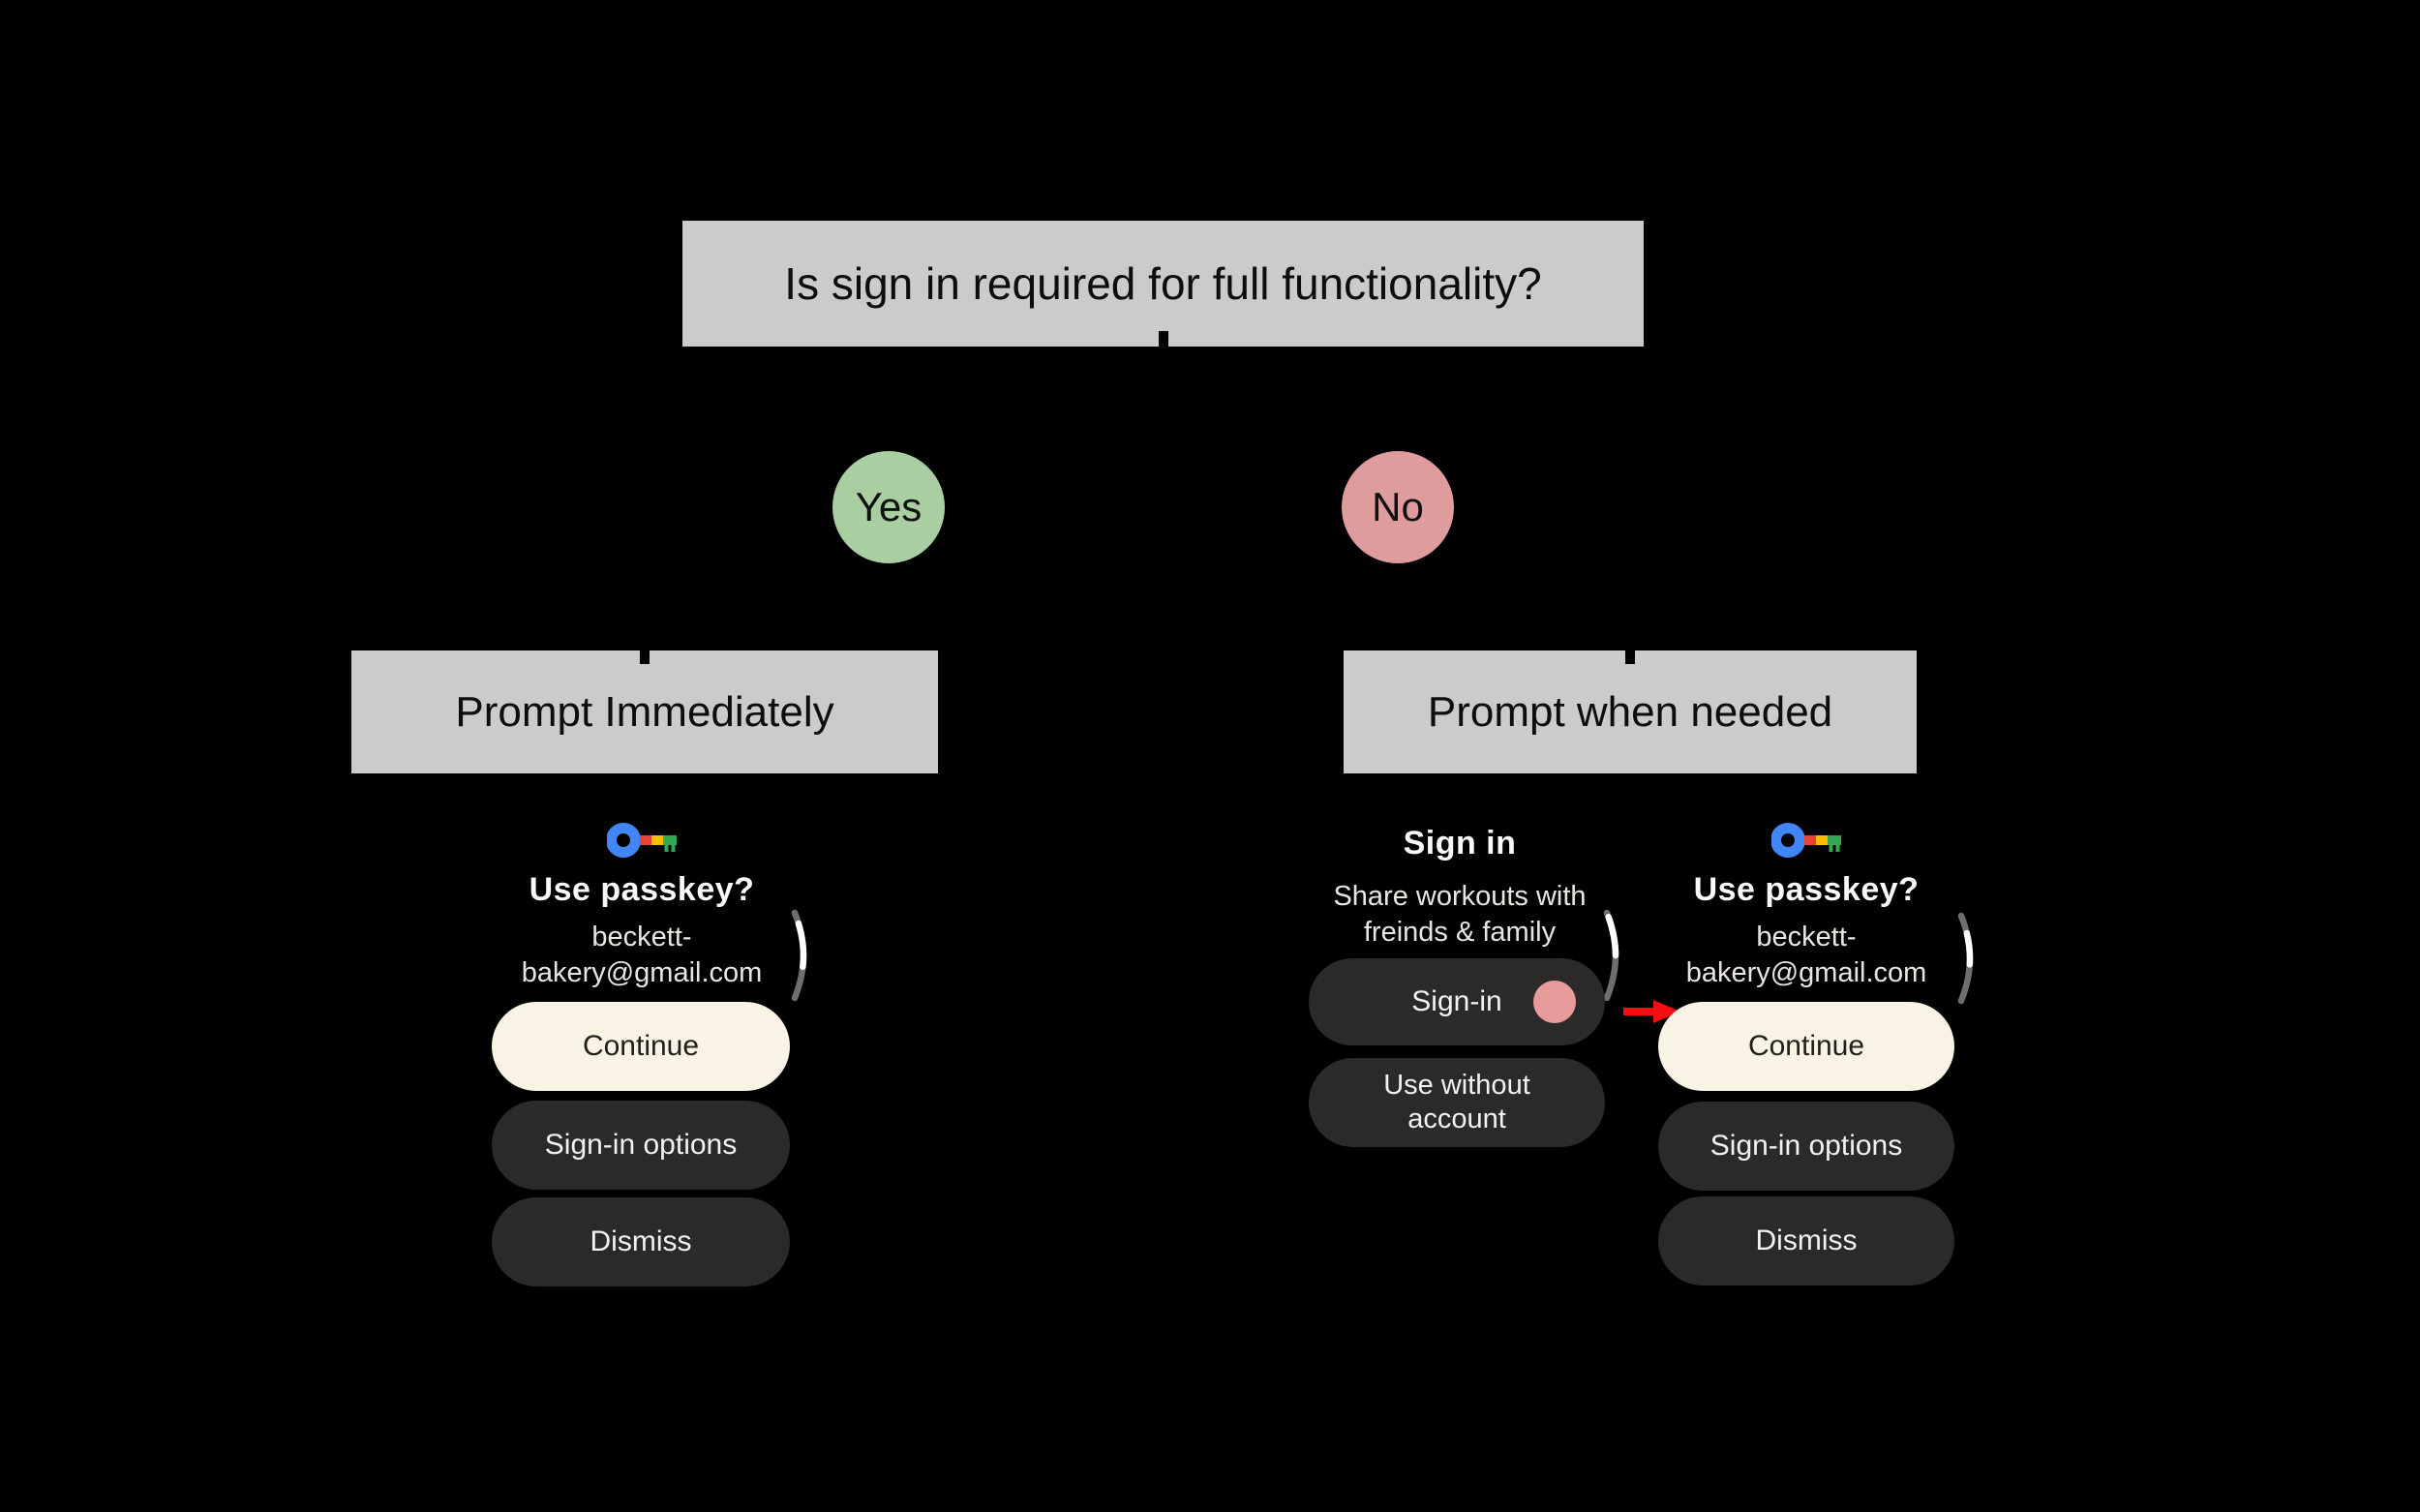 Image resolution: width=2420 pixels, height=1512 pixels. I want to click on branch-yes: Yes, so click(888, 507).